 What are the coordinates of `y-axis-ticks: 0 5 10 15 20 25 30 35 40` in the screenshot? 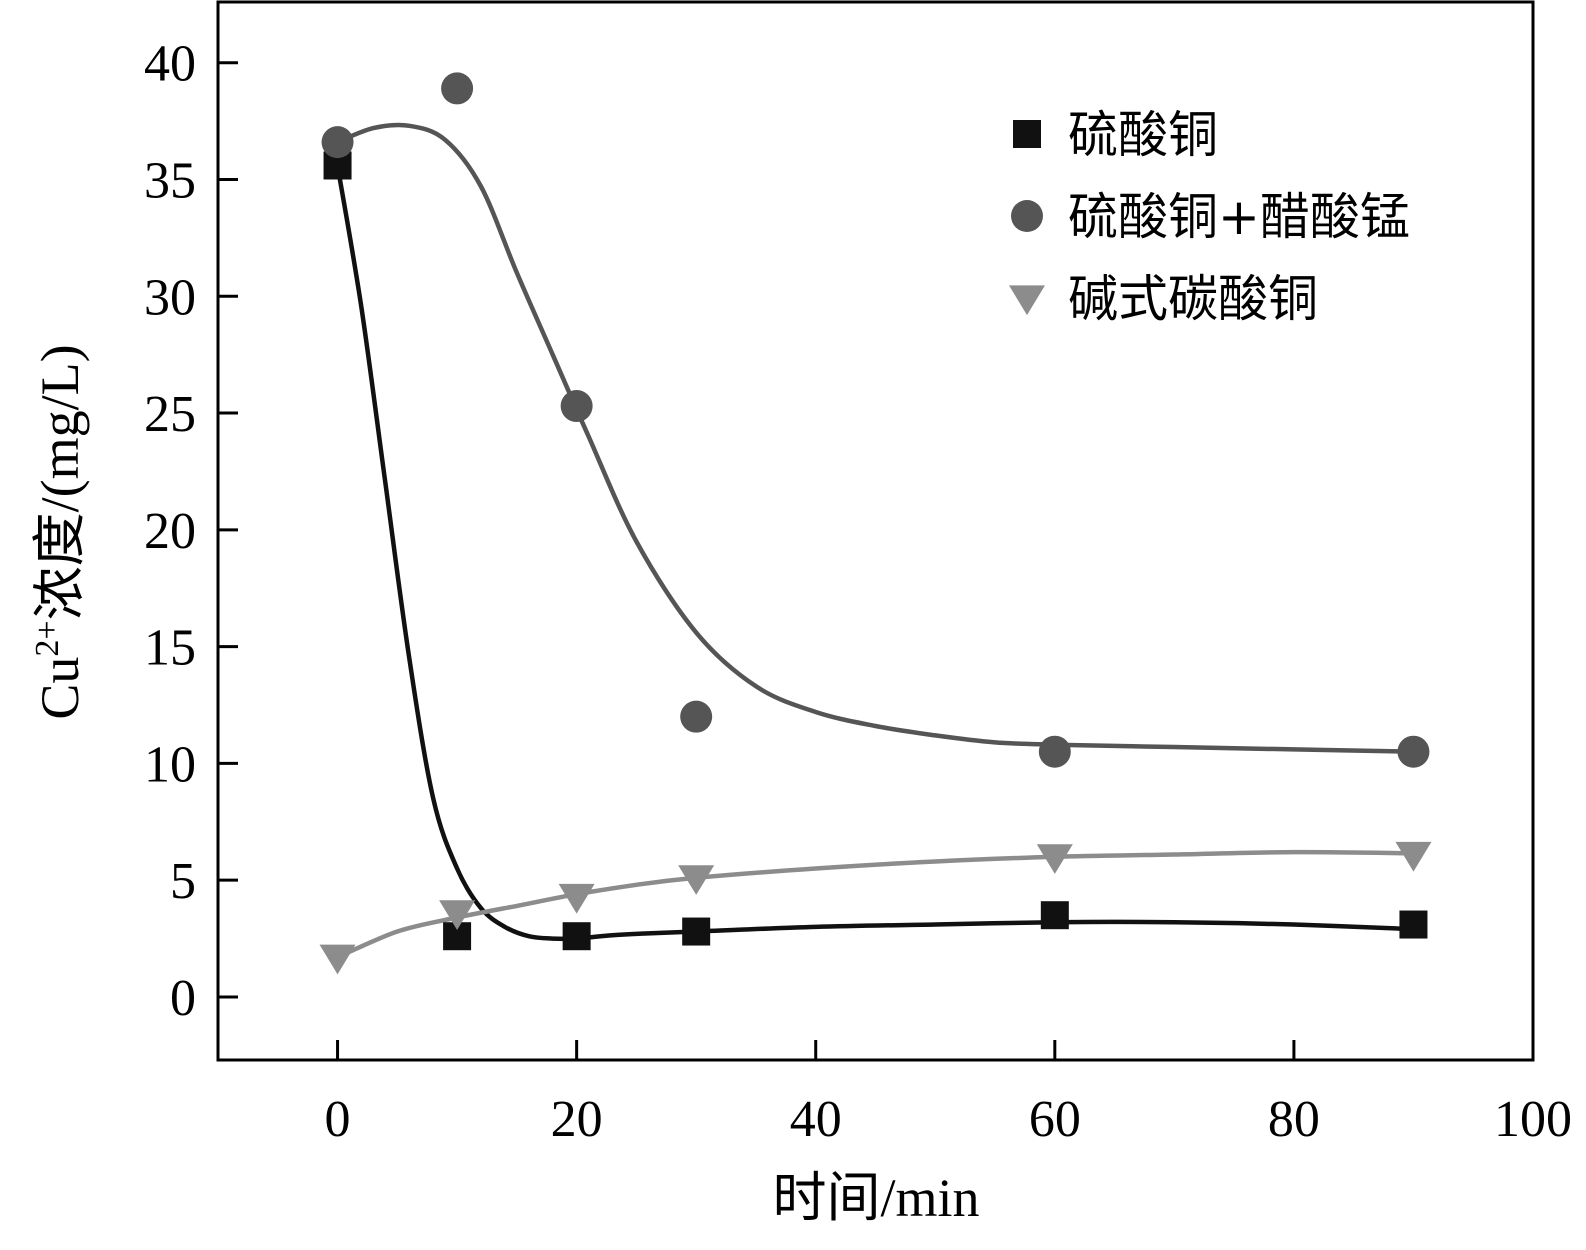 It's located at (191, 531).